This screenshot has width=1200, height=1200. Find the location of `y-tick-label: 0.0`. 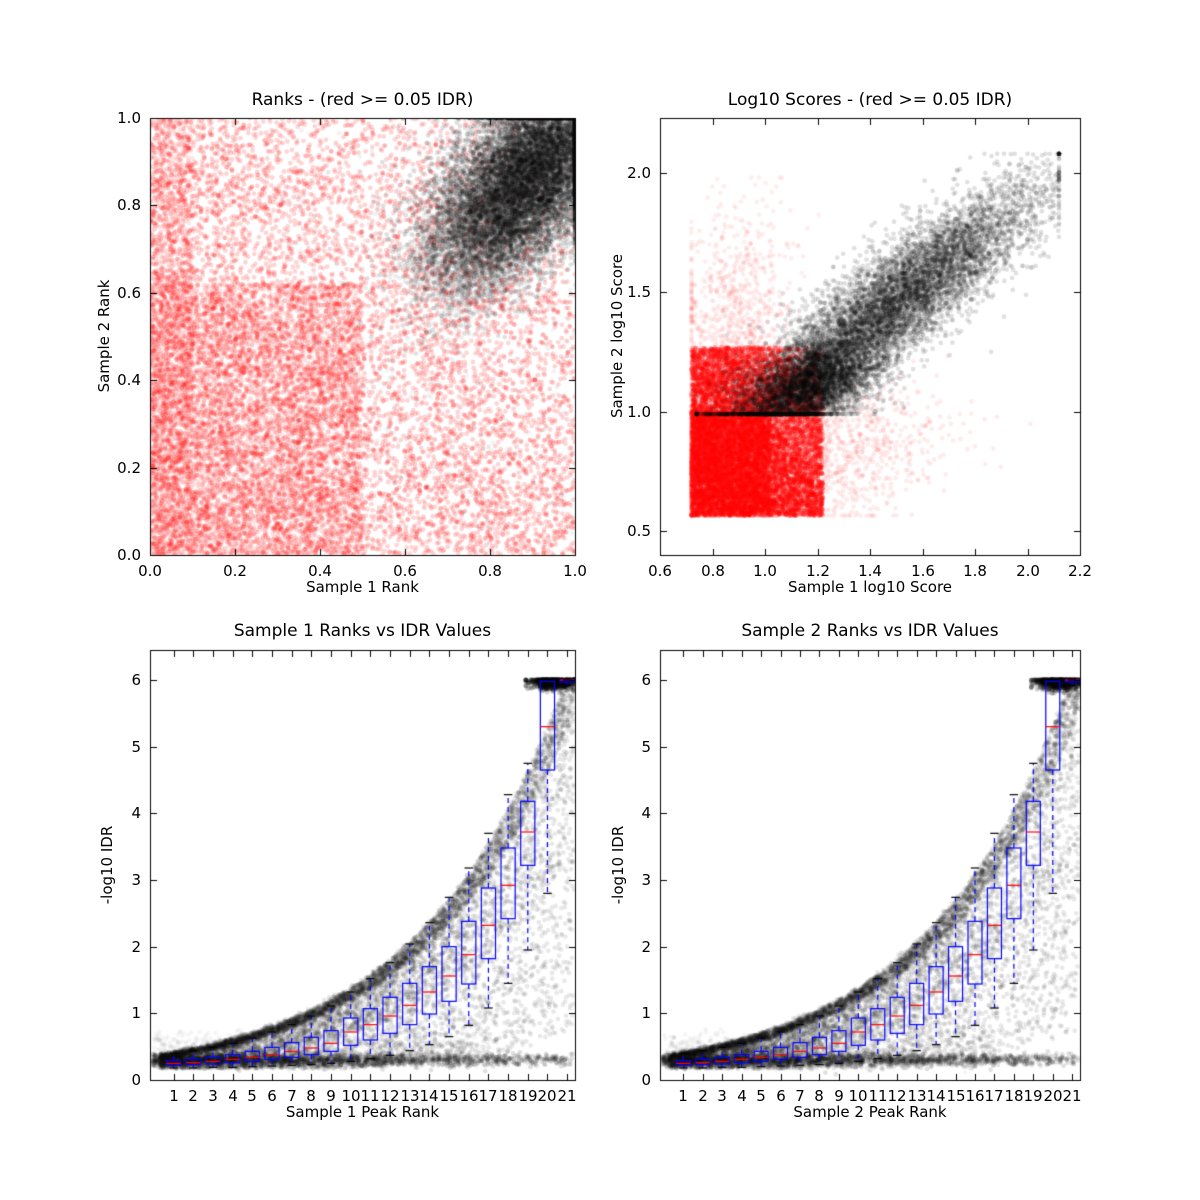

y-tick-label: 0.0 is located at coordinates (129, 555).